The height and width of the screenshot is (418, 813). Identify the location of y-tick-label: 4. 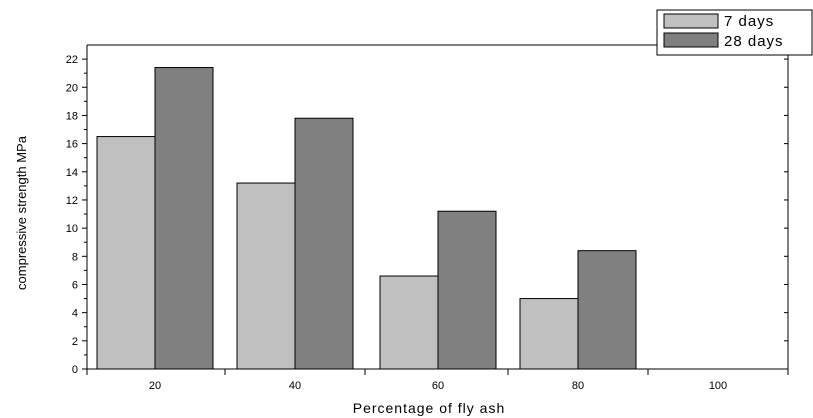
(75, 314).